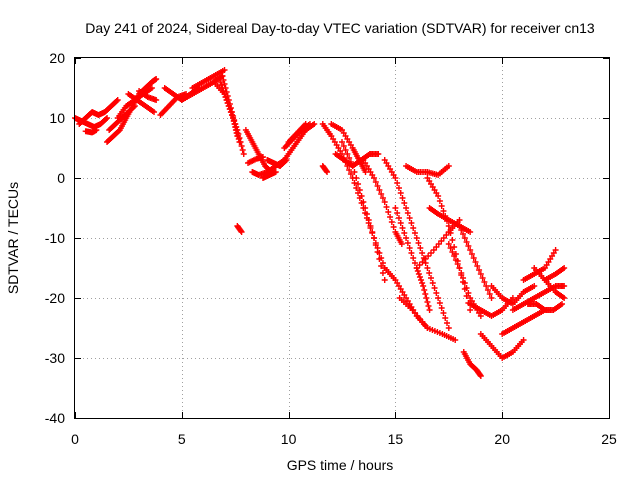 This screenshot has height=480, width=640. I want to click on y-axis-label: SDTVAR / TECUs, so click(13, 238).